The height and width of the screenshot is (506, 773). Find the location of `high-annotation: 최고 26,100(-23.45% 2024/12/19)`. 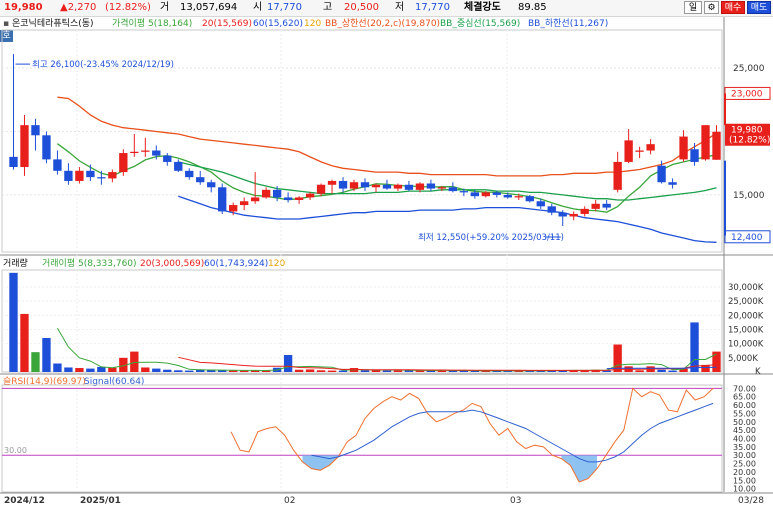

high-annotation: 최고 26,100(-23.45% 2024/12/19) is located at coordinates (103, 64).